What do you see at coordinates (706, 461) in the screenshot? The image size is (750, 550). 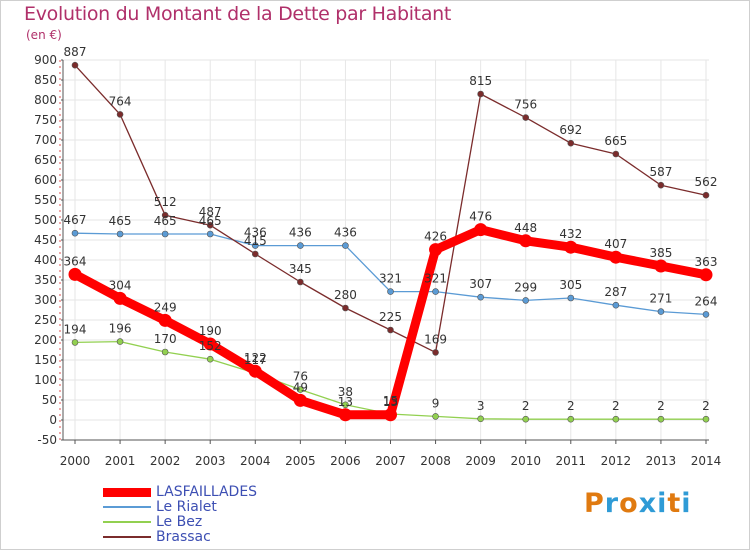 I see `x-tick-label: 2014` at bounding box center [706, 461].